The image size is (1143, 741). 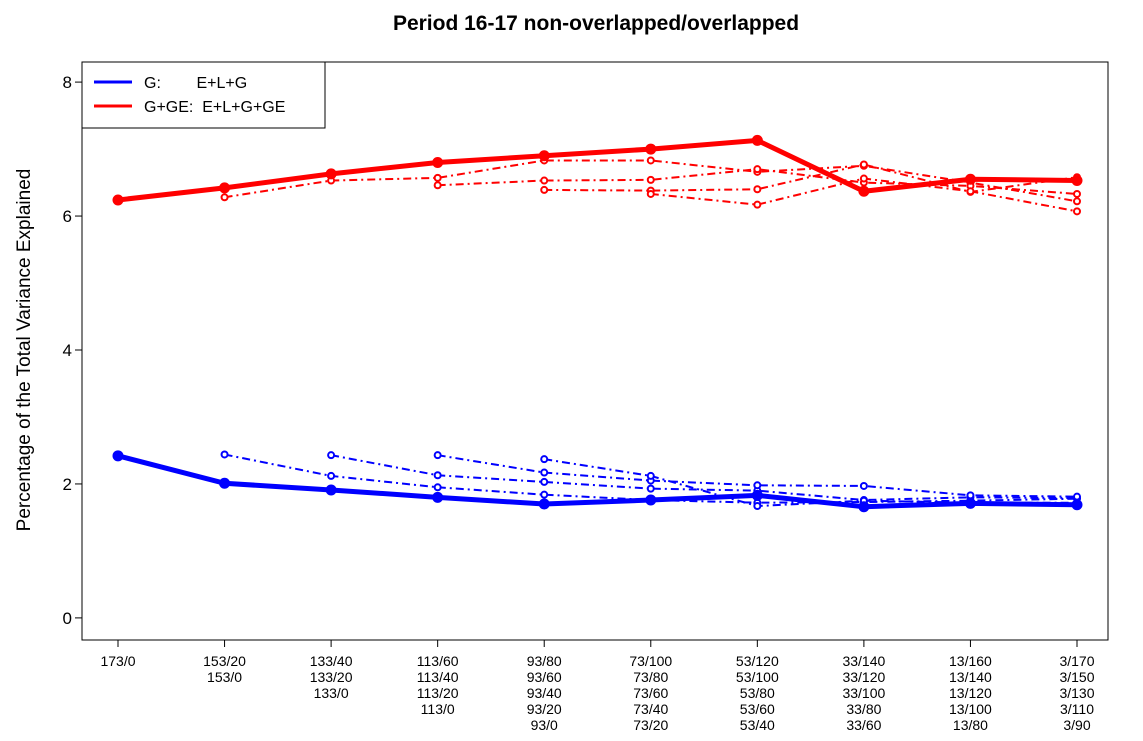 What do you see at coordinates (757, 709) in the screenshot?
I see `x-tick-label: 53/60` at bounding box center [757, 709].